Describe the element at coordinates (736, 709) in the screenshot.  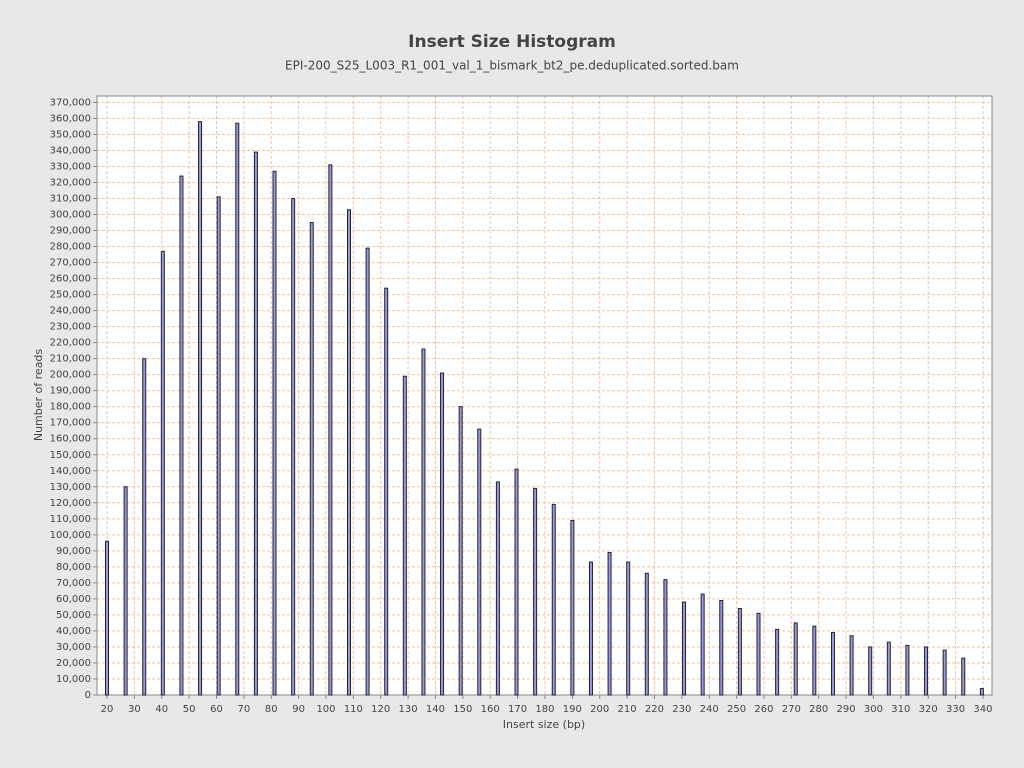
I see `x-tick-label: 250` at that location.